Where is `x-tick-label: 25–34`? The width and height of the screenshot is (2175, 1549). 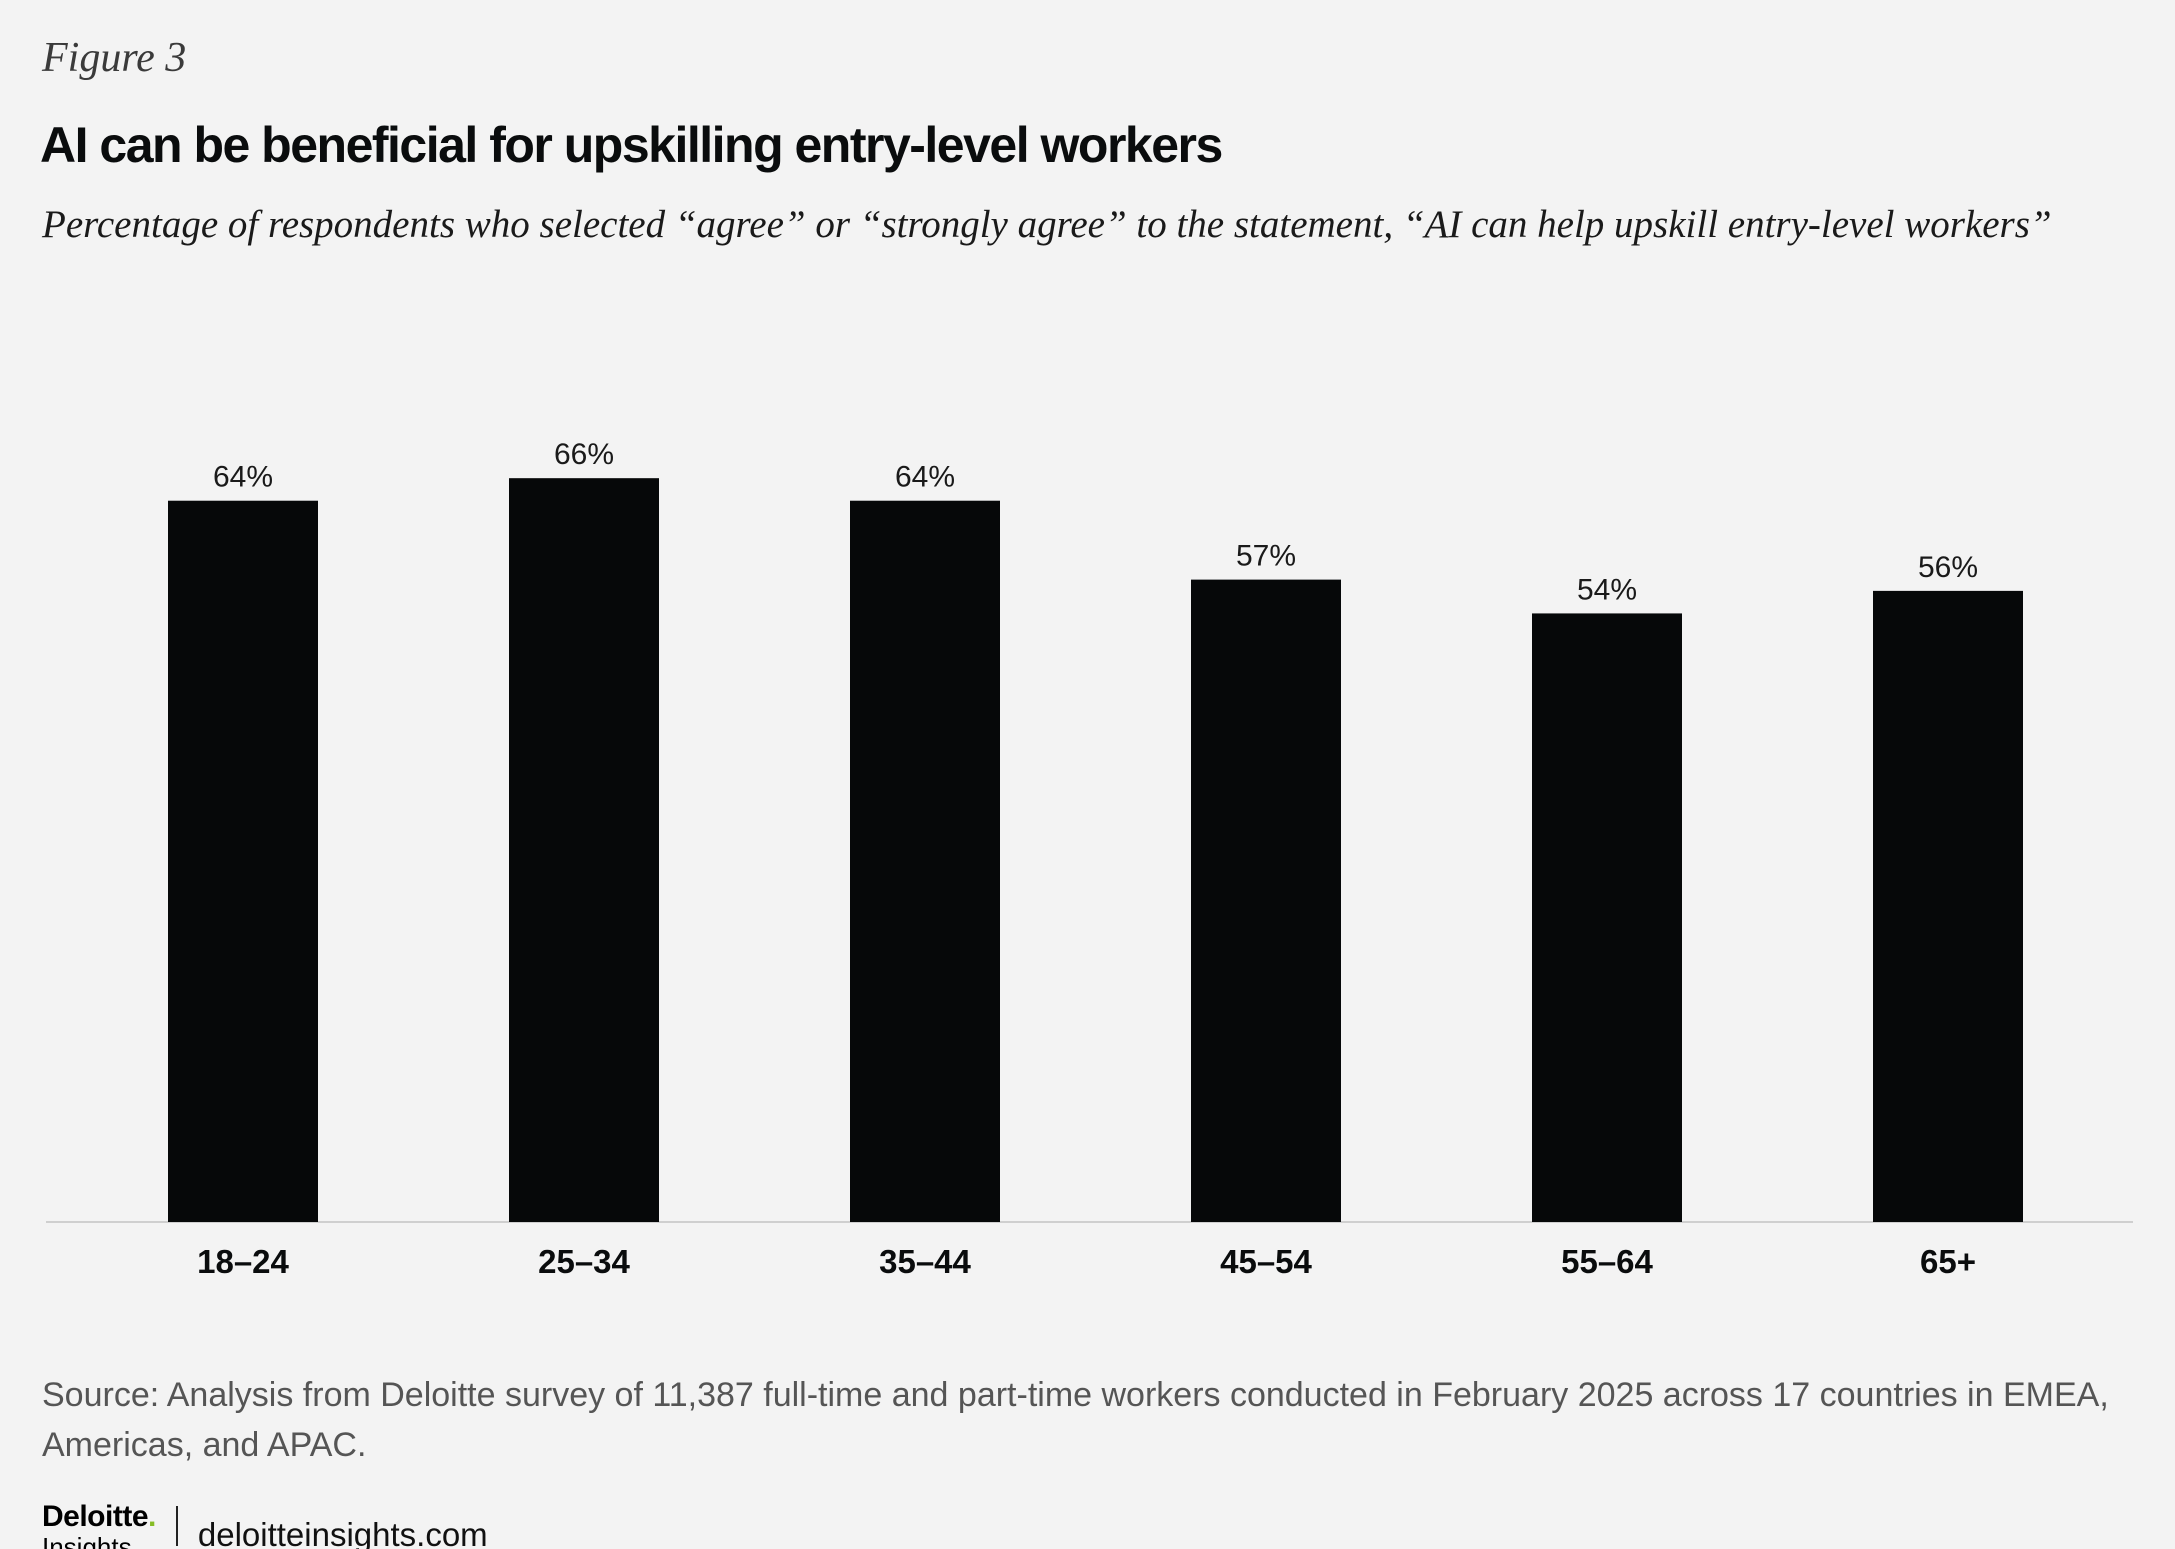
x-tick-label: 25–34 is located at coordinates (584, 1261).